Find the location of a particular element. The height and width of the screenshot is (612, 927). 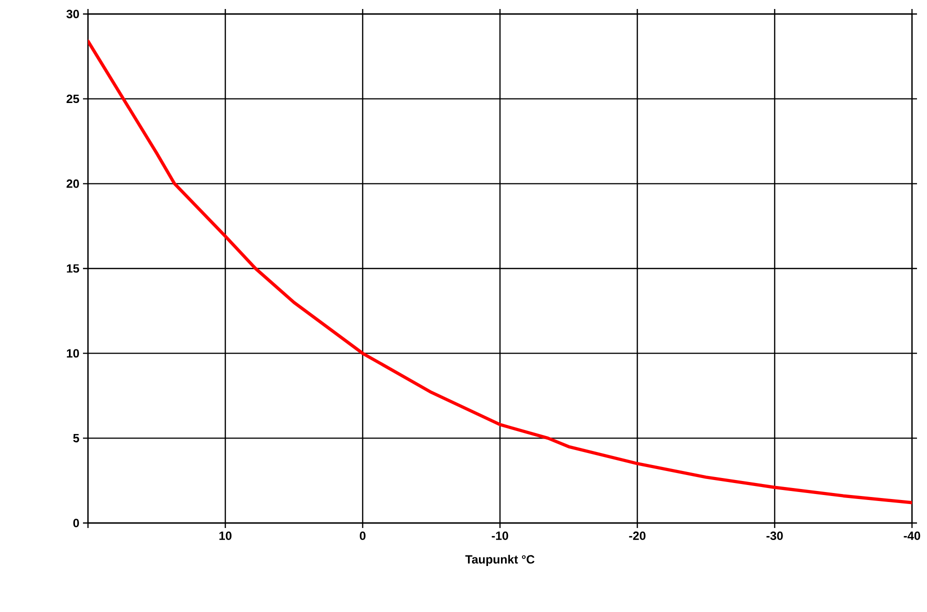

x-tick-label: -30 is located at coordinates (774, 536).